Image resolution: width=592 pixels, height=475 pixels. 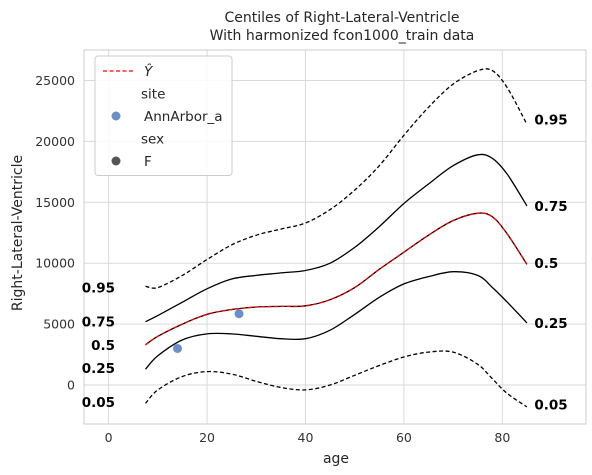 I want to click on y-axis-label: Right-Lateral-Ventricle, so click(x=18, y=233).